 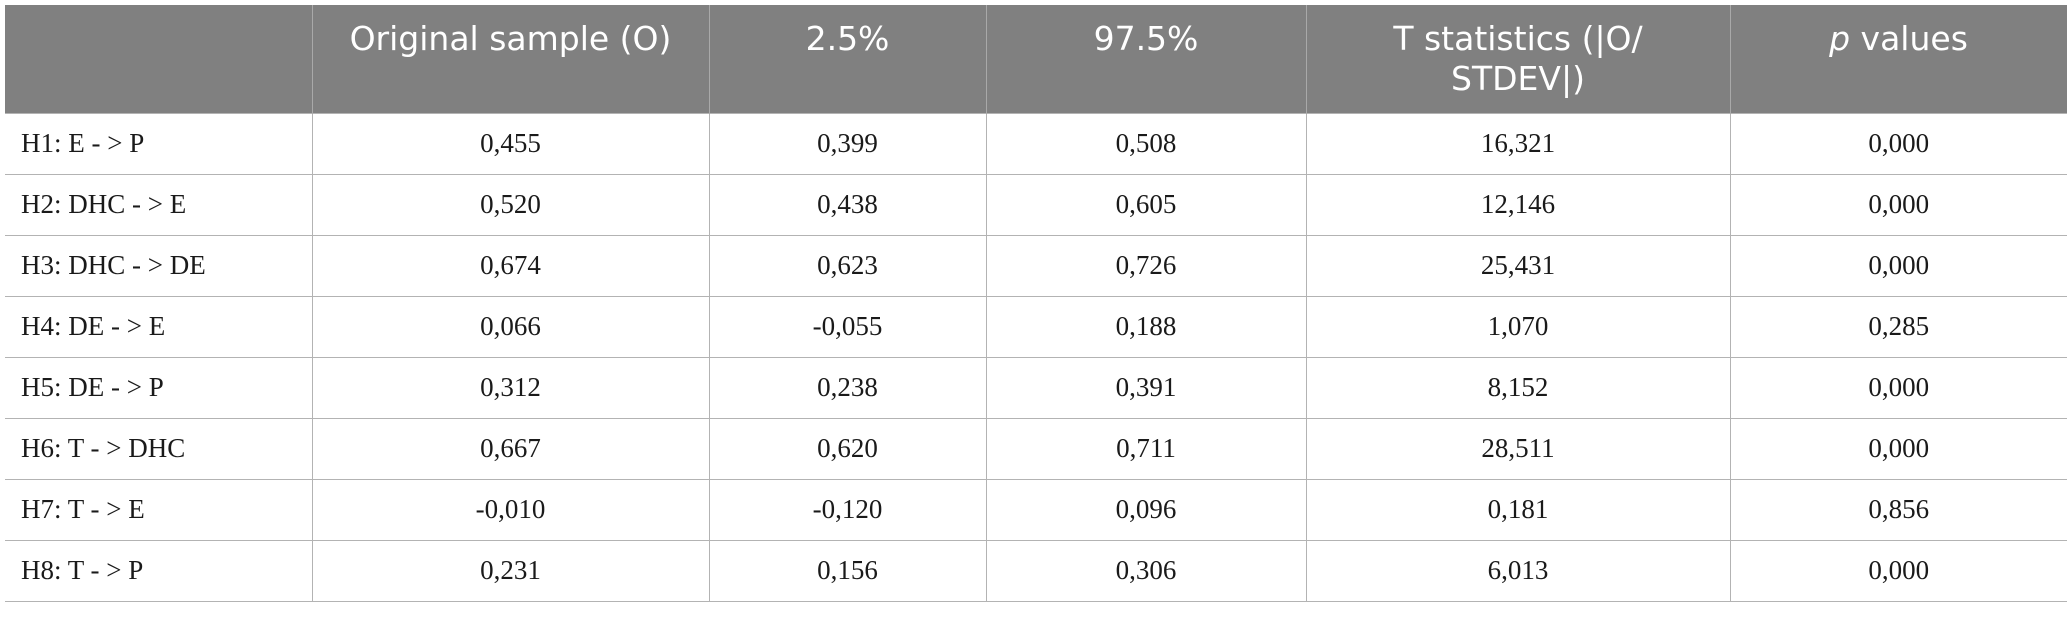 I want to click on header-hypothesis, so click(x=159, y=59).